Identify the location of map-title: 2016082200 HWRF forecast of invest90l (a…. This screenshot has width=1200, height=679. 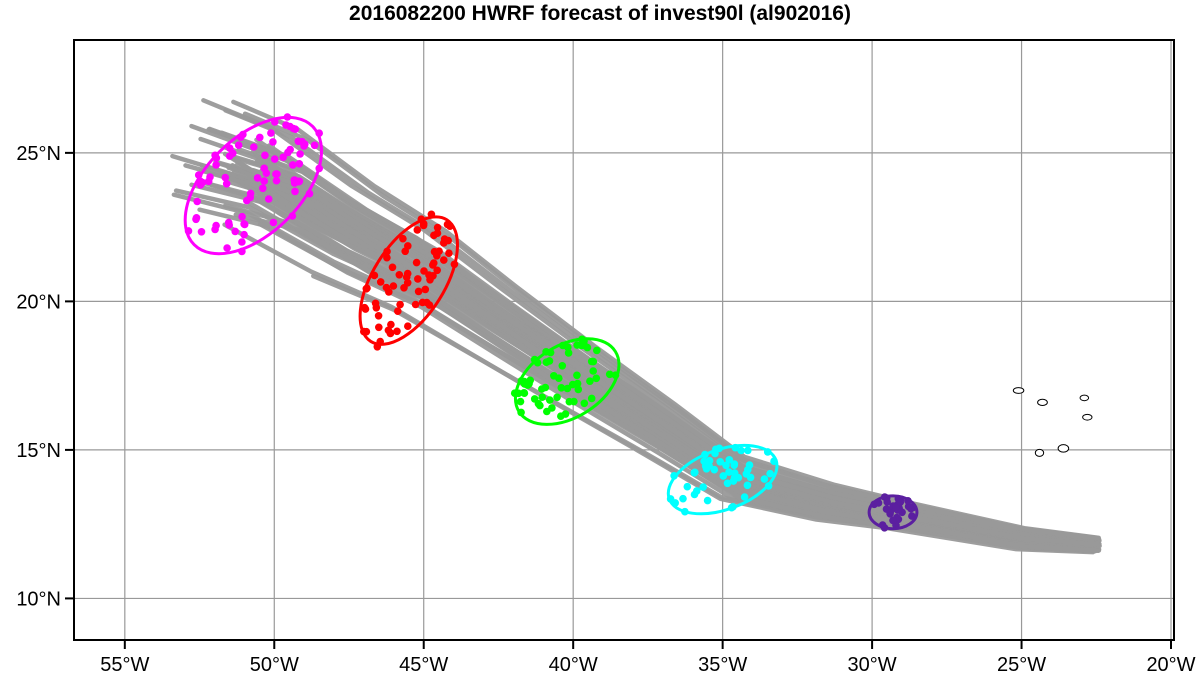
(600, 13).